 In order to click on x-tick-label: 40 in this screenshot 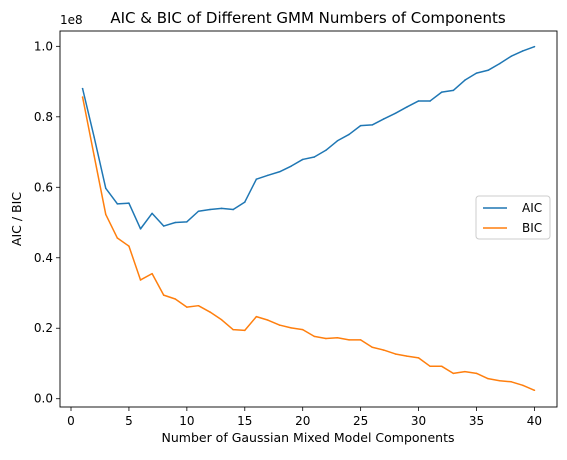, I will do `click(534, 421)`.